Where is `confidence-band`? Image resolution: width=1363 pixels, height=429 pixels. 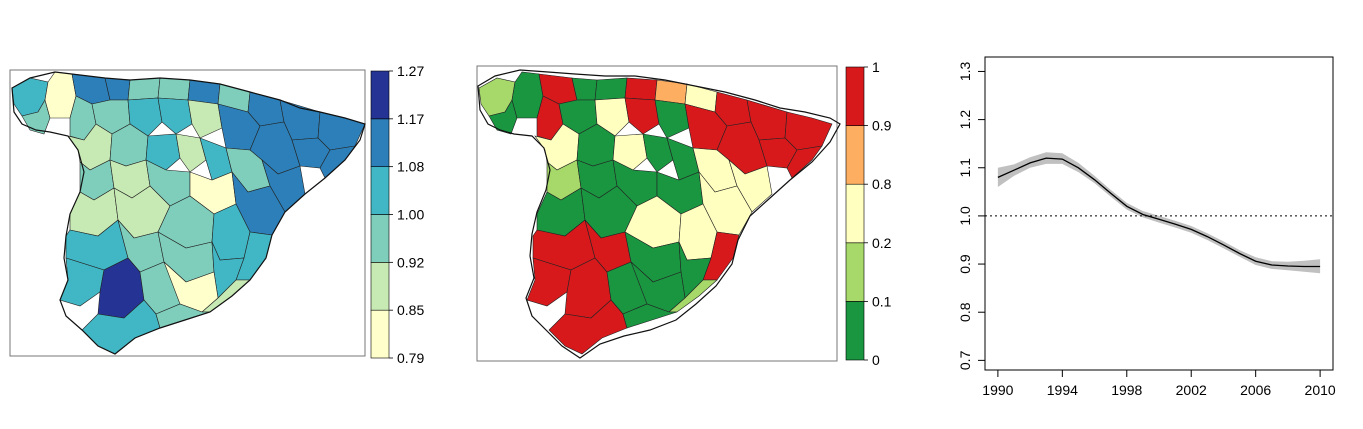 confidence-band is located at coordinates (1159, 213).